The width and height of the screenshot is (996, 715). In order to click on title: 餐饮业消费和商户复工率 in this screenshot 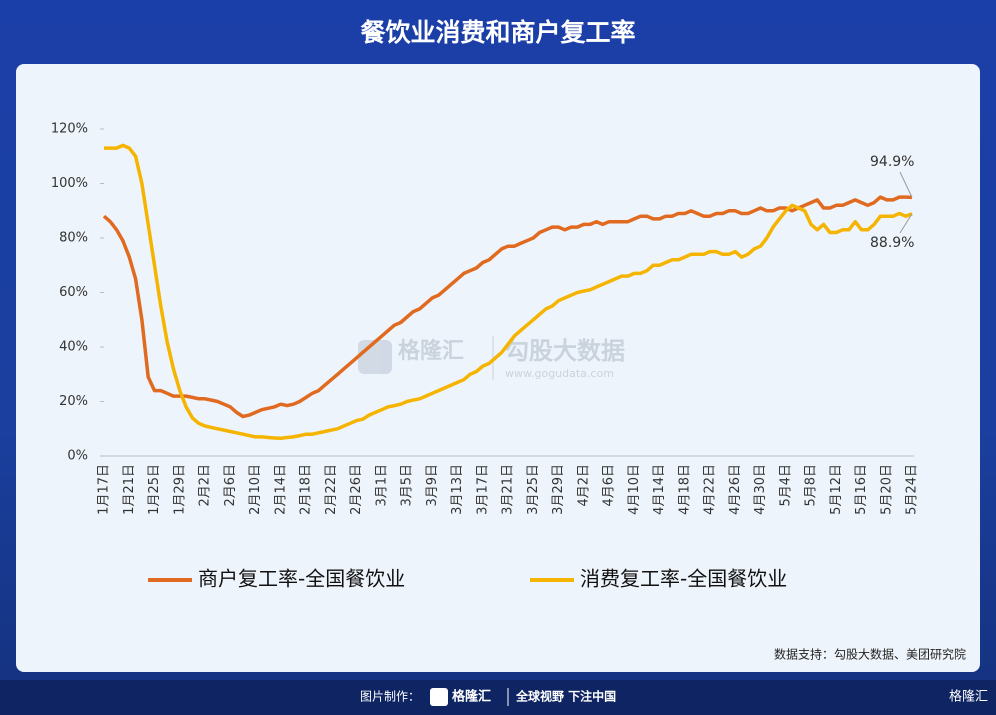, I will do `click(497, 32)`.